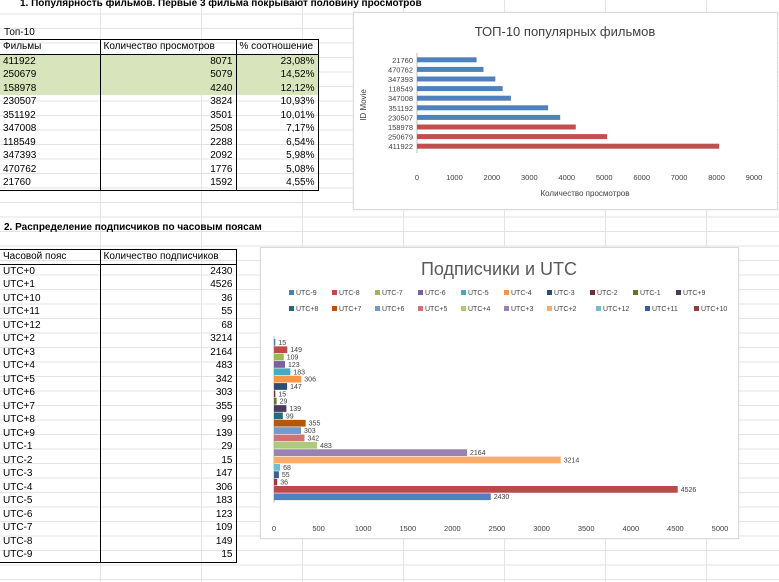  What do you see at coordinates (168, 115) in the screenshot?
I see `movies-cell: 3501` at bounding box center [168, 115].